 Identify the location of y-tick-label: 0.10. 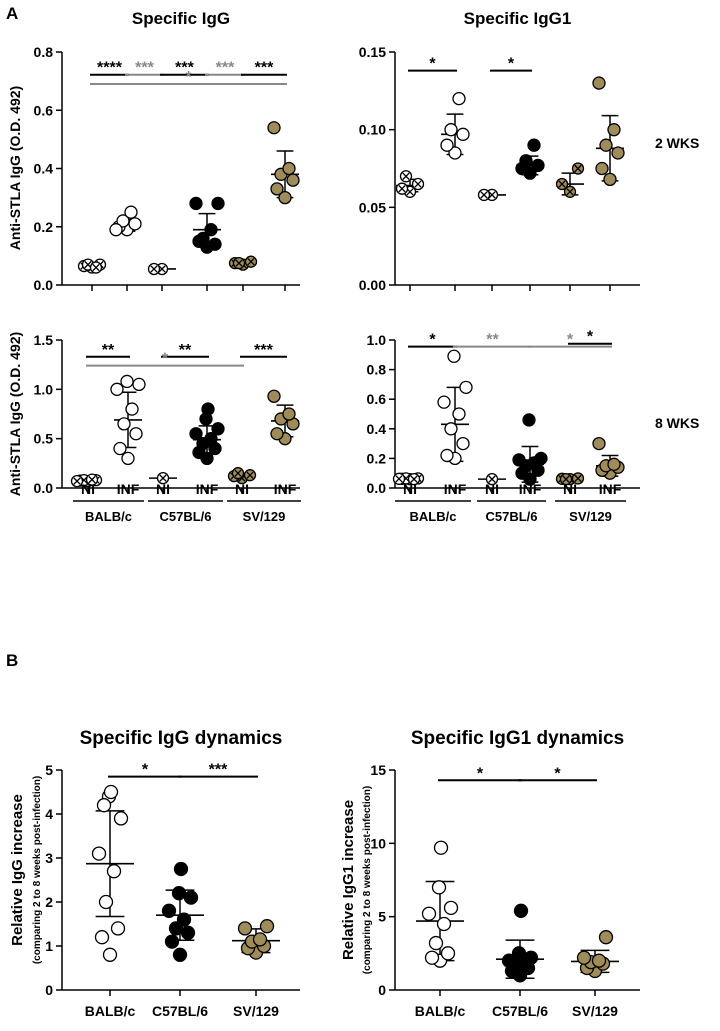
(372, 130).